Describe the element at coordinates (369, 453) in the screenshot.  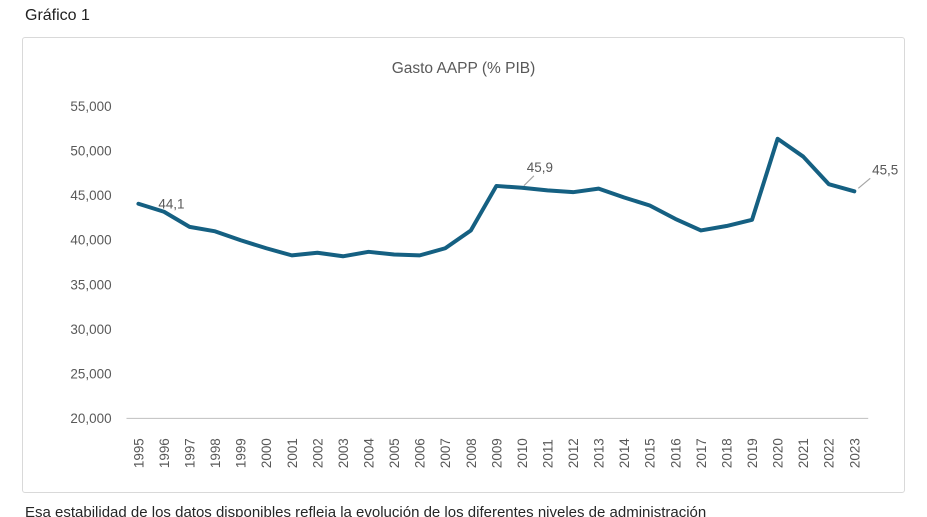
I see `x-axis-tick-label: 2004` at that location.